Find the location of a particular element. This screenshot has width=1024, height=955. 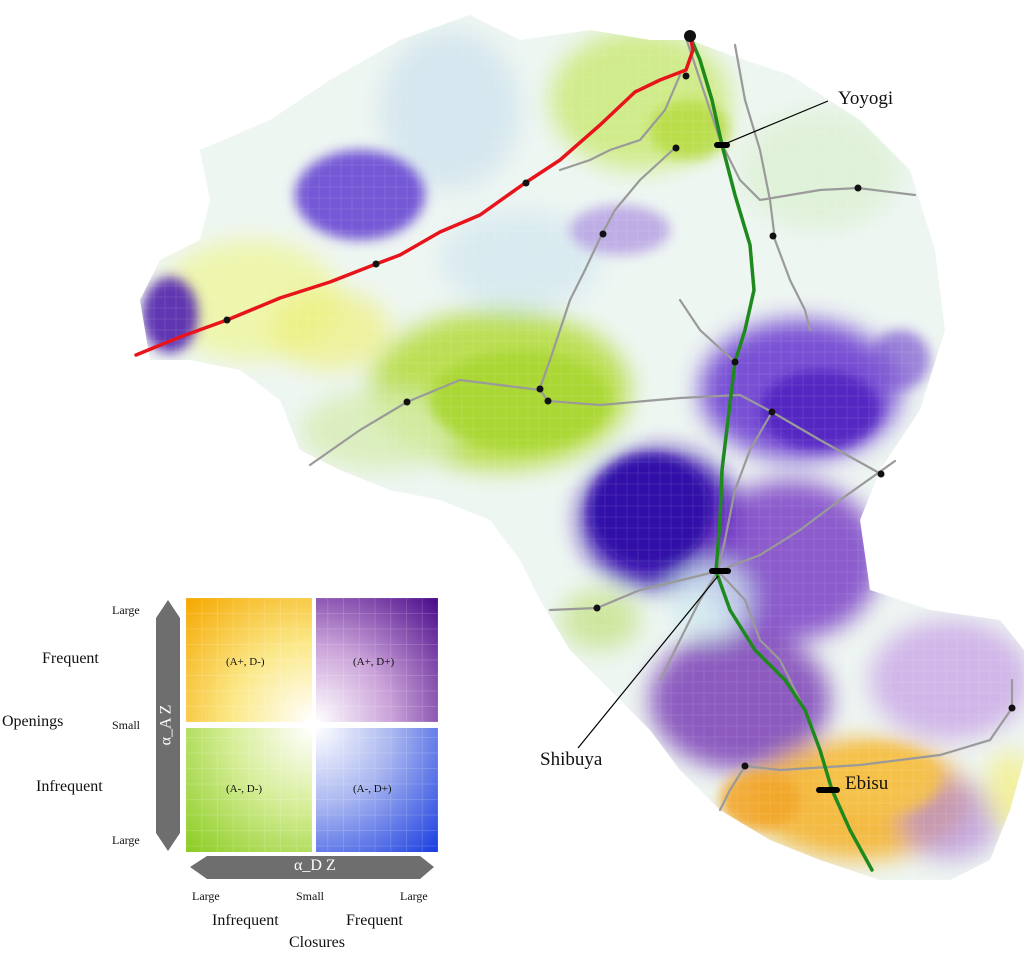

yoyogi-label: Yoyogi is located at coordinates (866, 98).